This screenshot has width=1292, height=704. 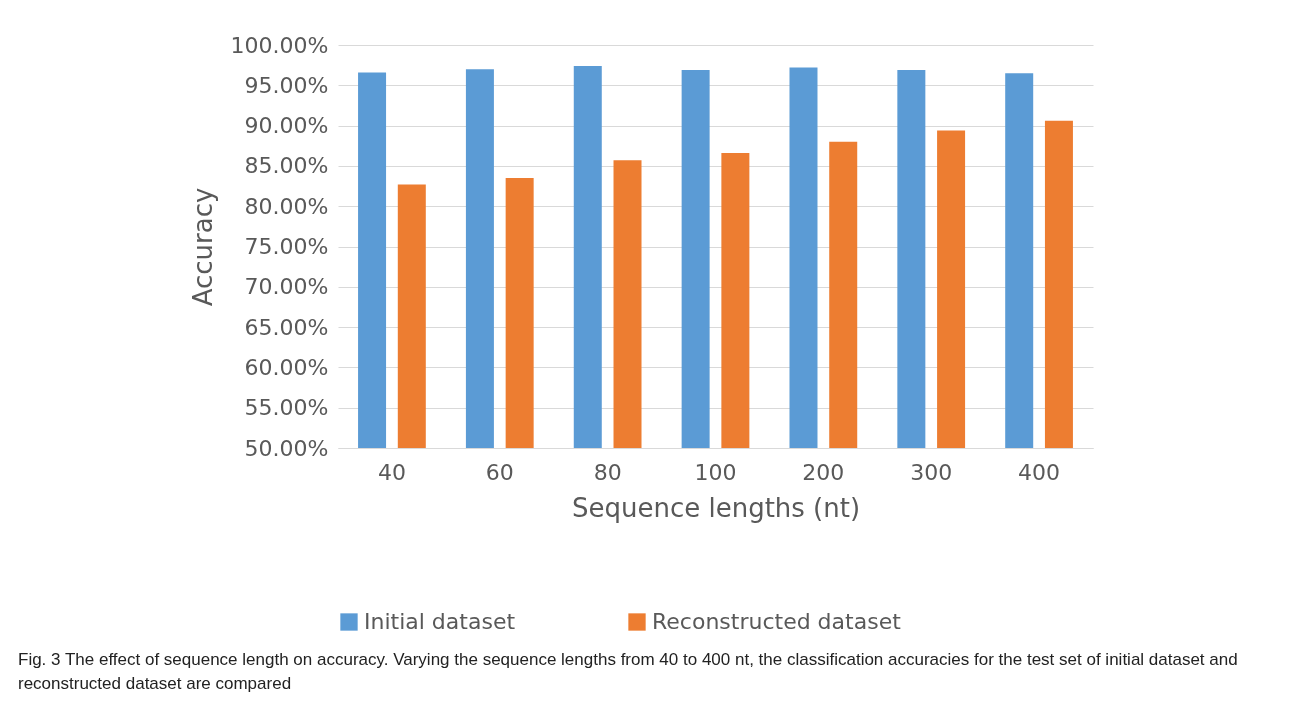 I want to click on x-tick-label: 400, so click(x=1039, y=472).